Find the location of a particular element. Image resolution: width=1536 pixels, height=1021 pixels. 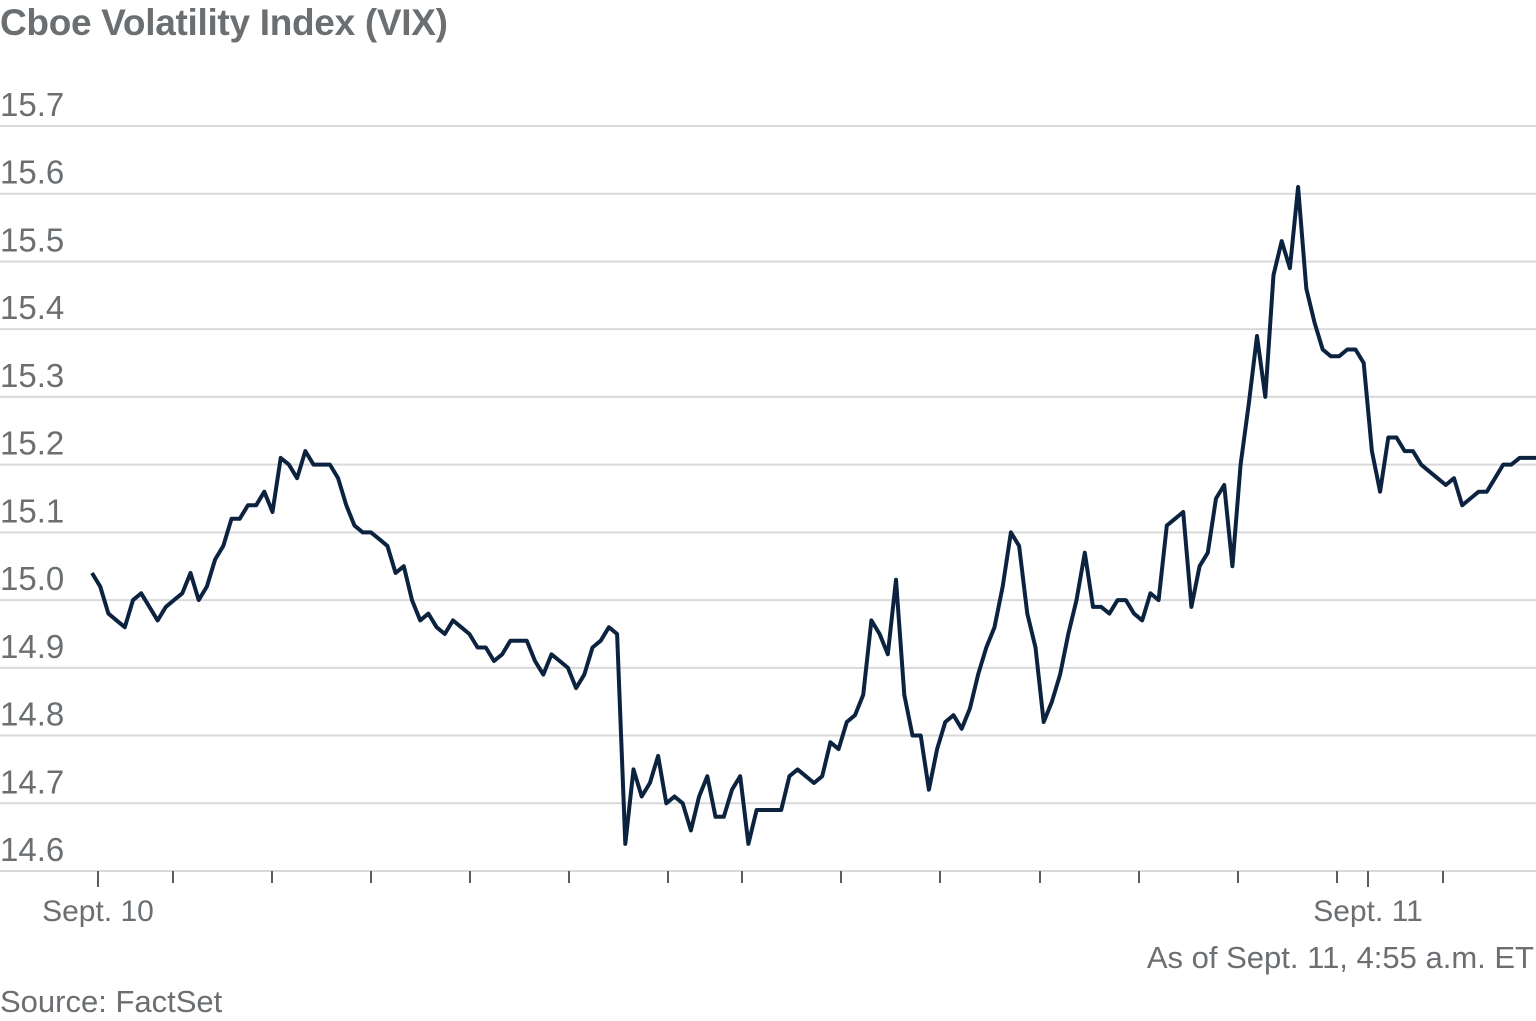

source-note: Source: FactSet is located at coordinates (111, 1001).